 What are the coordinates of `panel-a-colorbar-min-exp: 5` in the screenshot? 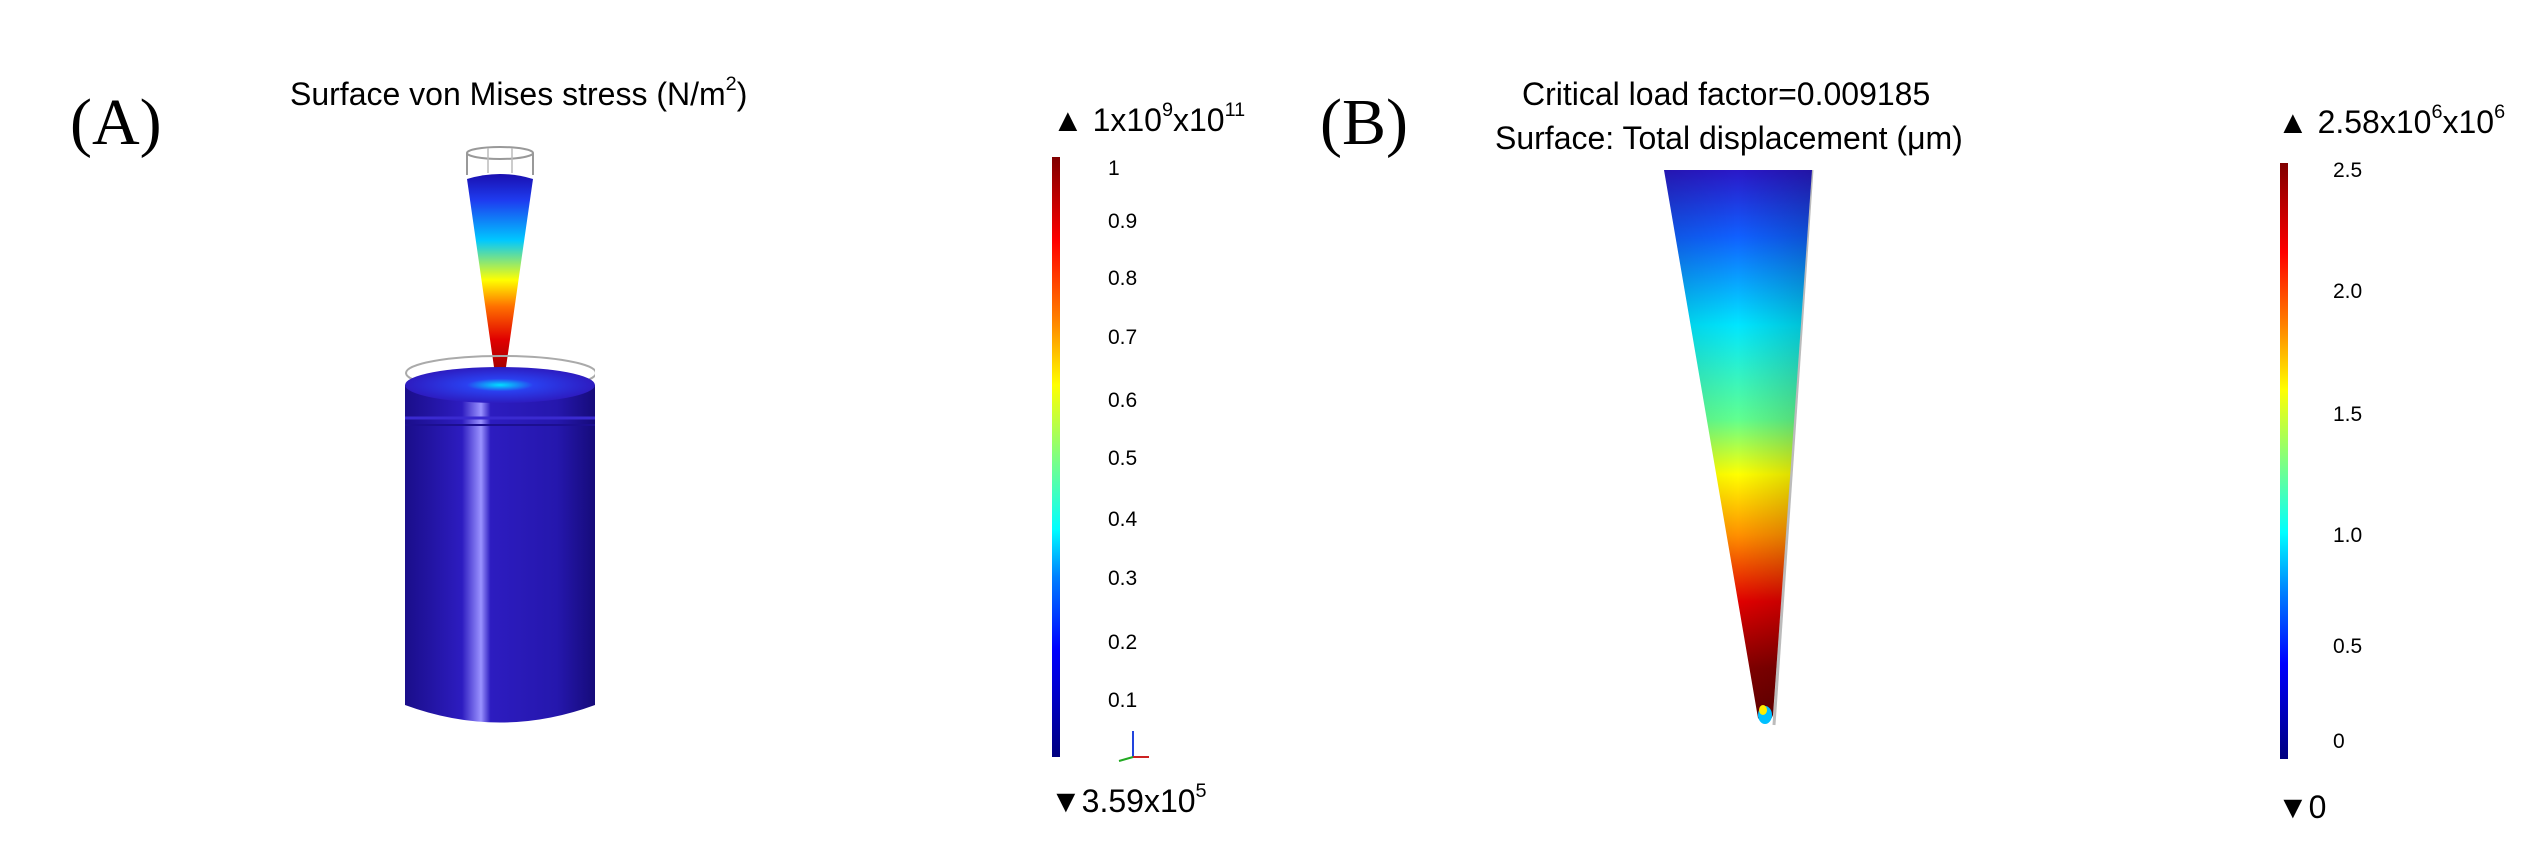 It's located at (1201, 791).